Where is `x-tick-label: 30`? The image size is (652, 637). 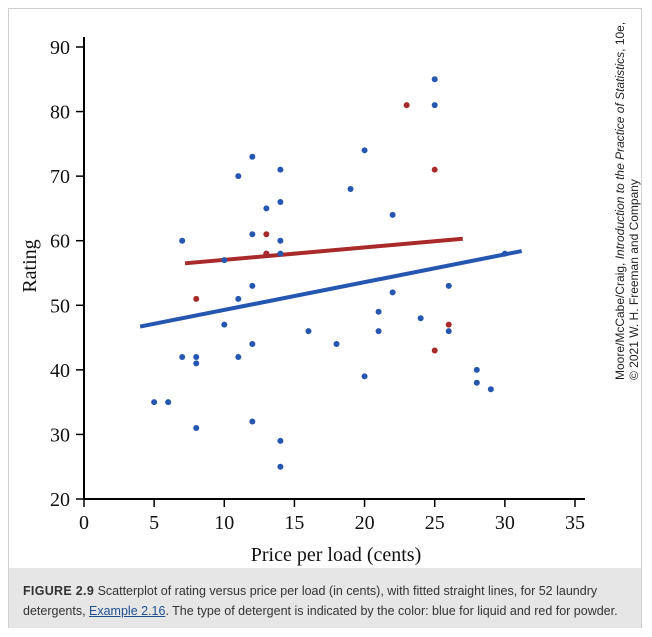
x-tick-label: 30 is located at coordinates (505, 523).